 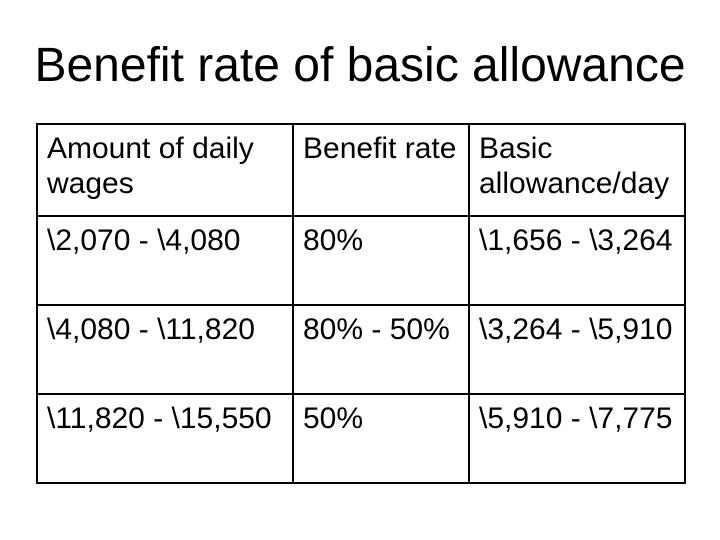 What do you see at coordinates (577, 349) in the screenshot?
I see `cell-row2-allowance: \3,264 - \5,910` at bounding box center [577, 349].